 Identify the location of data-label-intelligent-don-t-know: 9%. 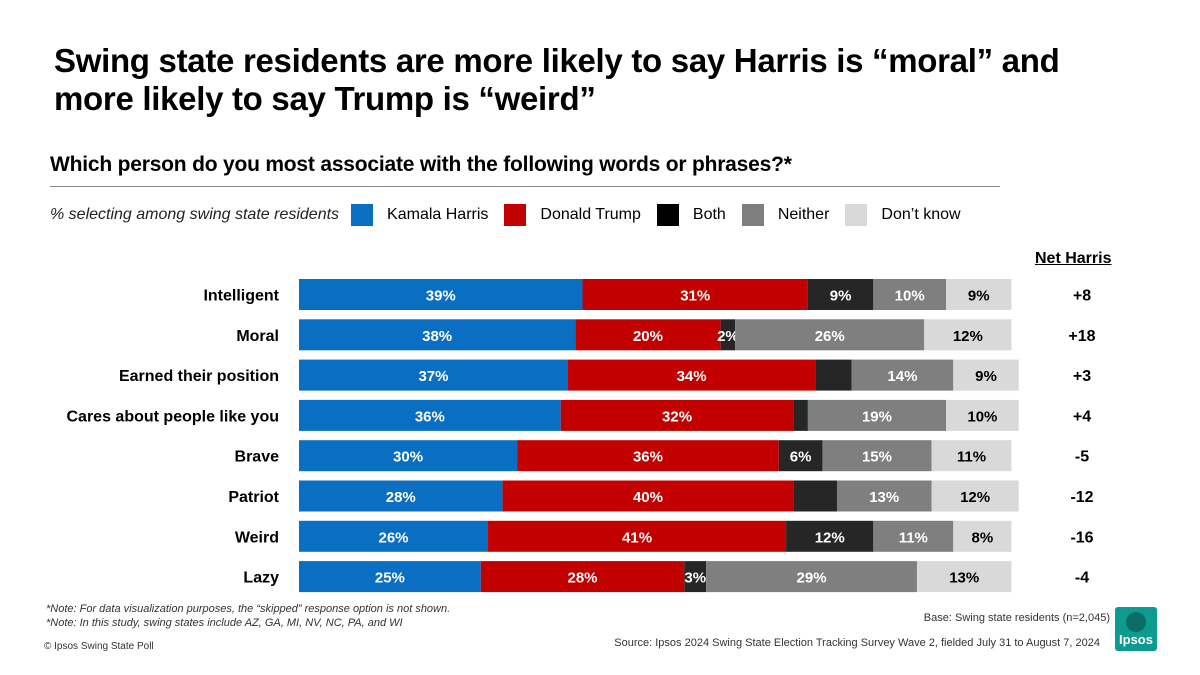
(979, 296).